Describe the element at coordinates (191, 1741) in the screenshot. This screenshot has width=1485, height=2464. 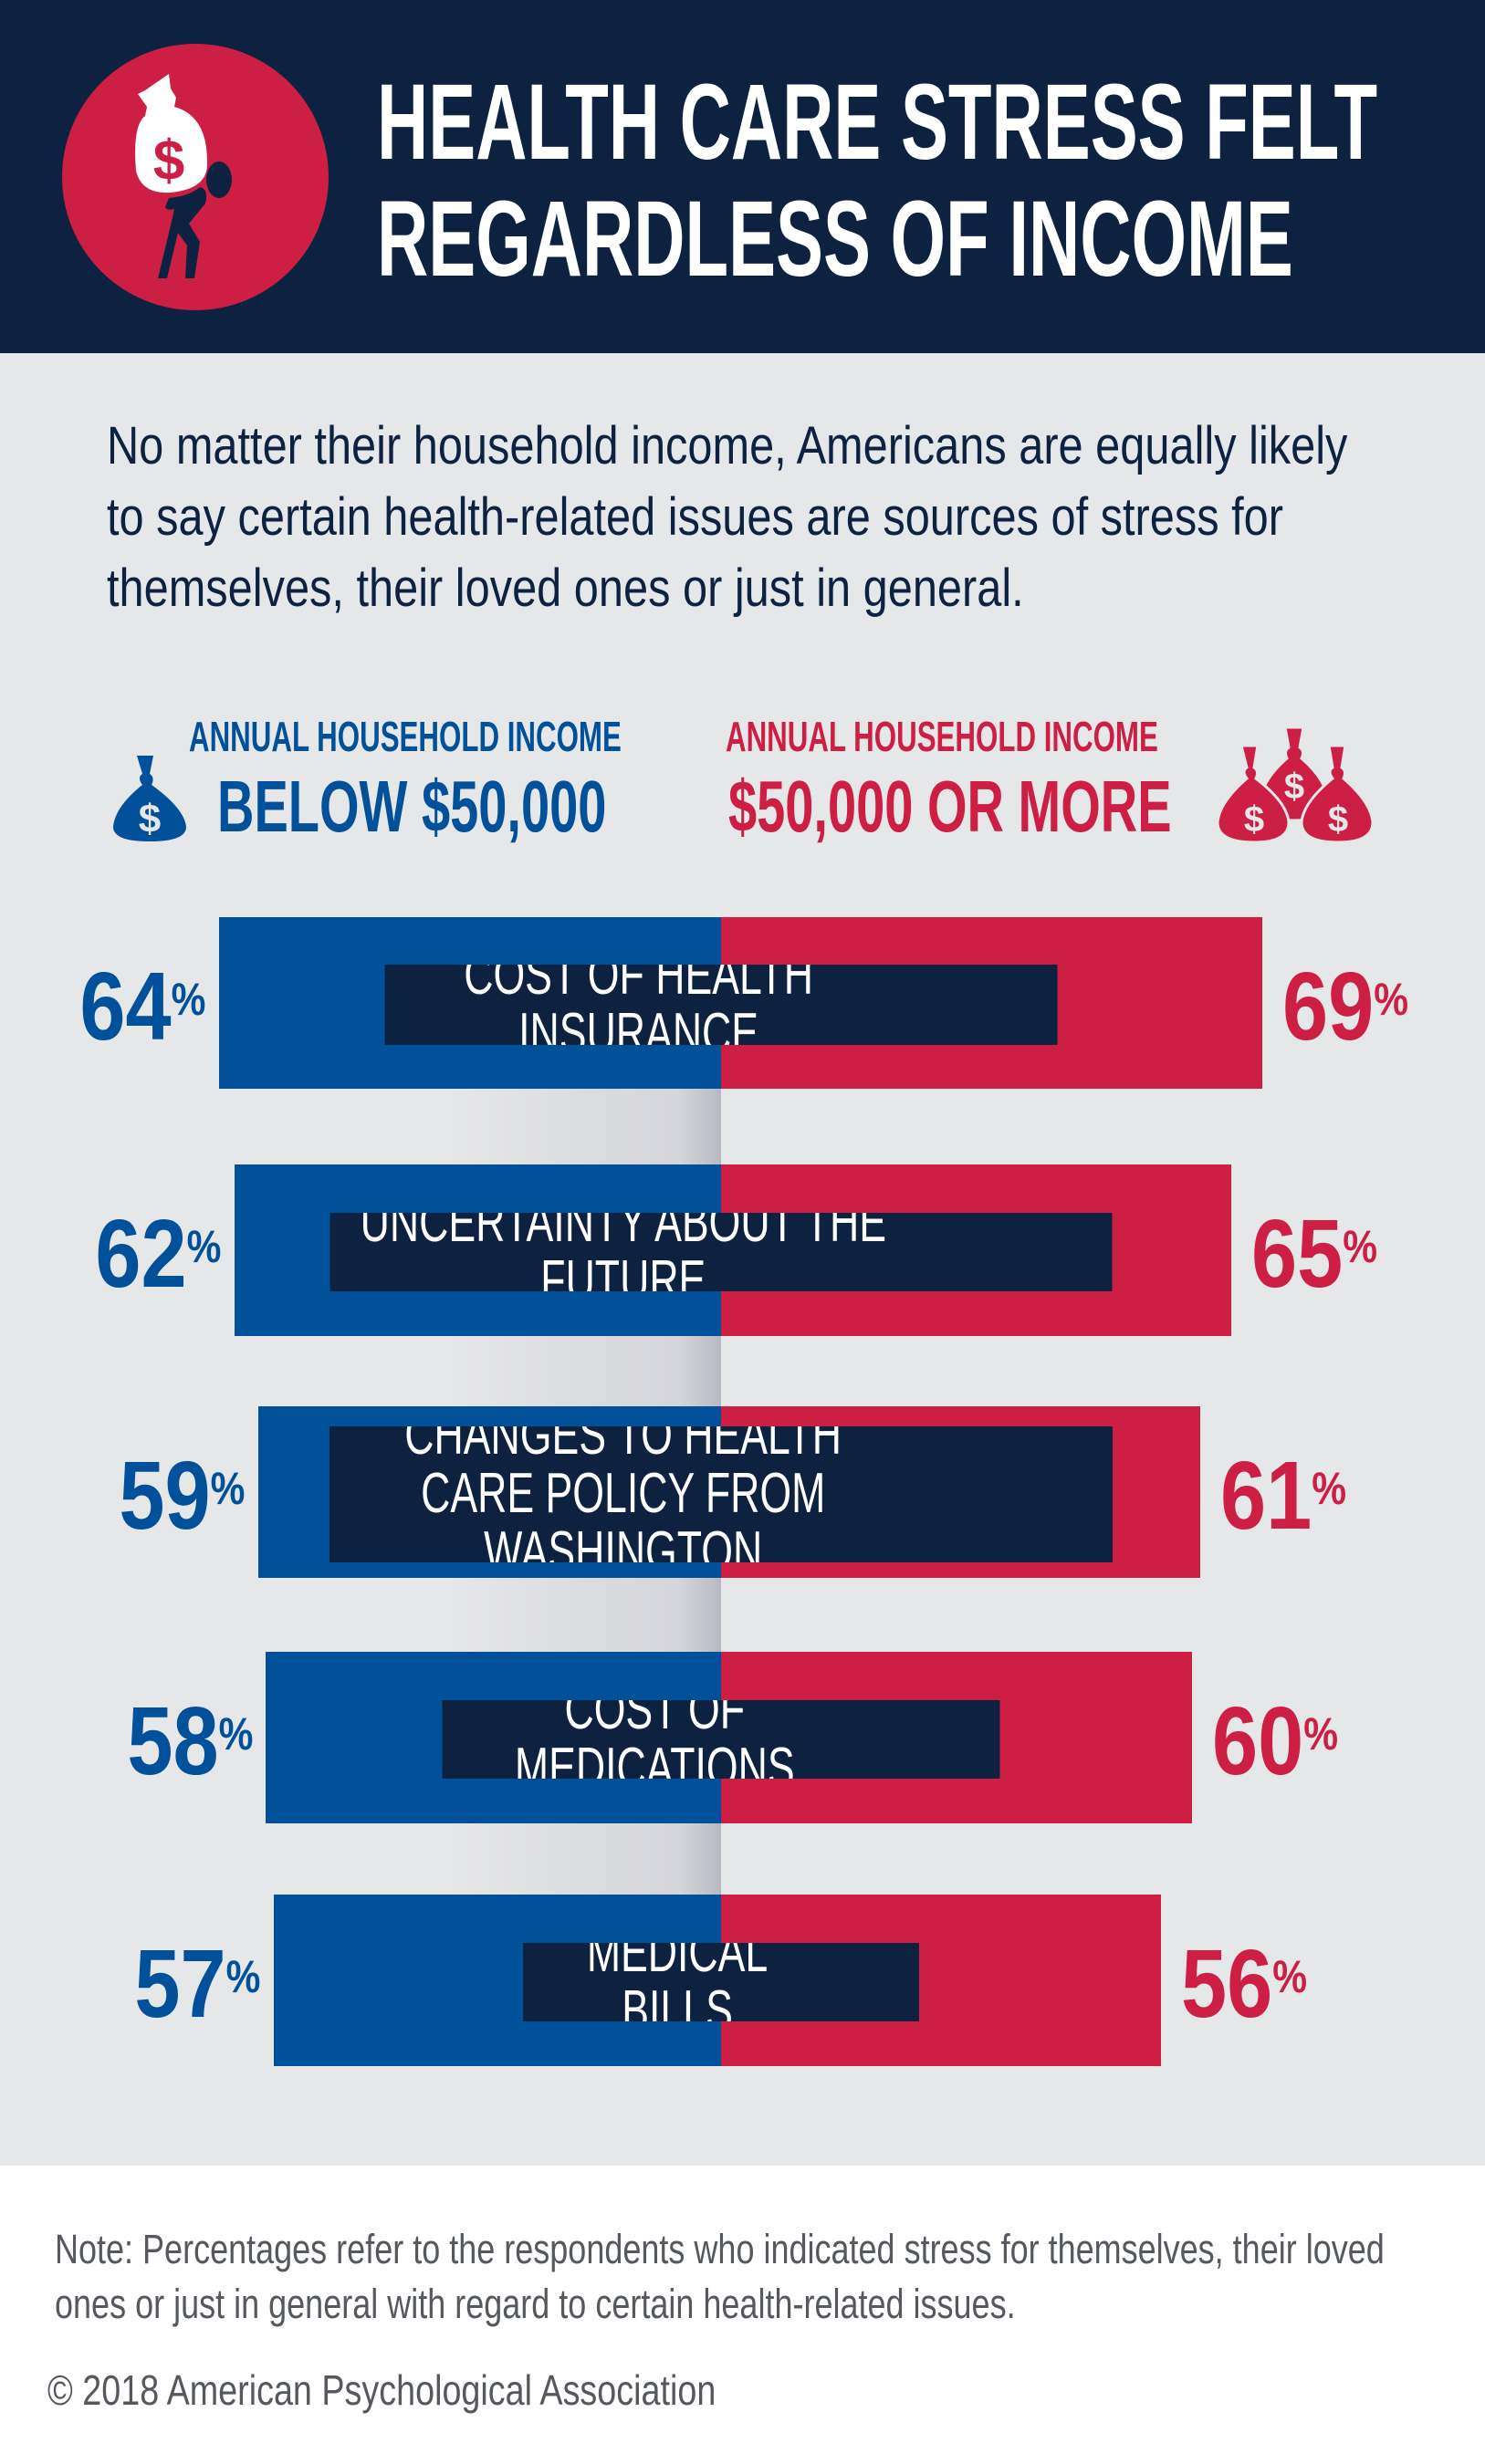
I see `value-label-below-50000-text: 58%` at that location.